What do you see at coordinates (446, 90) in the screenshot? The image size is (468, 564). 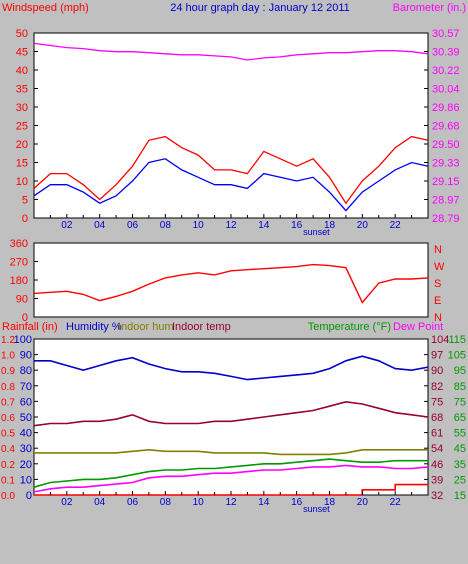 I see `barometer-tick-label: 30.04` at bounding box center [446, 90].